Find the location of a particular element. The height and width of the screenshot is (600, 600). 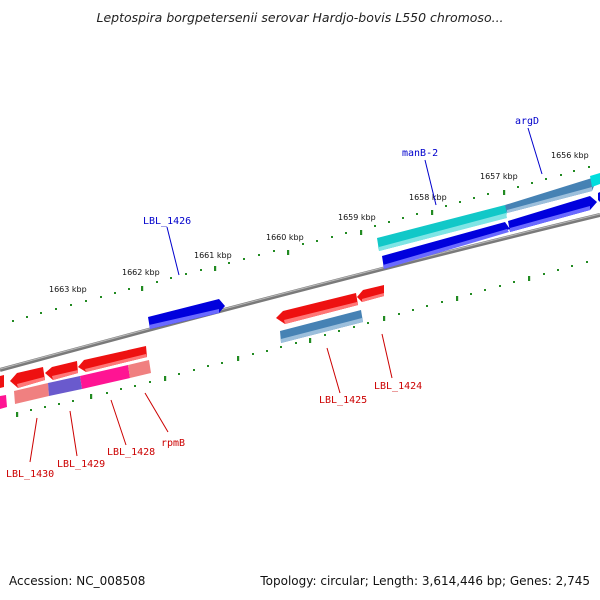

gene-label-manB-2: manB-2 is located at coordinates (420, 153).